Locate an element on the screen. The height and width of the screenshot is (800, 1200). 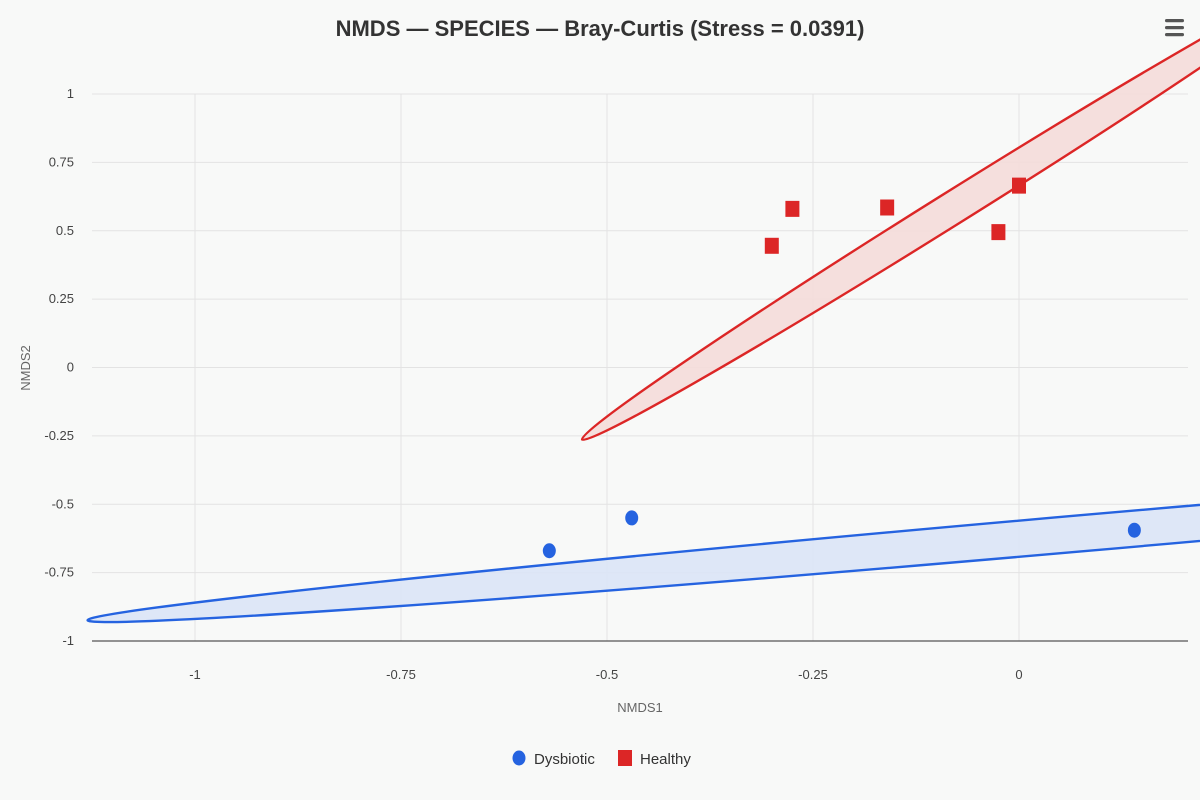
chart-menu-button is located at coordinates (1175, 27).